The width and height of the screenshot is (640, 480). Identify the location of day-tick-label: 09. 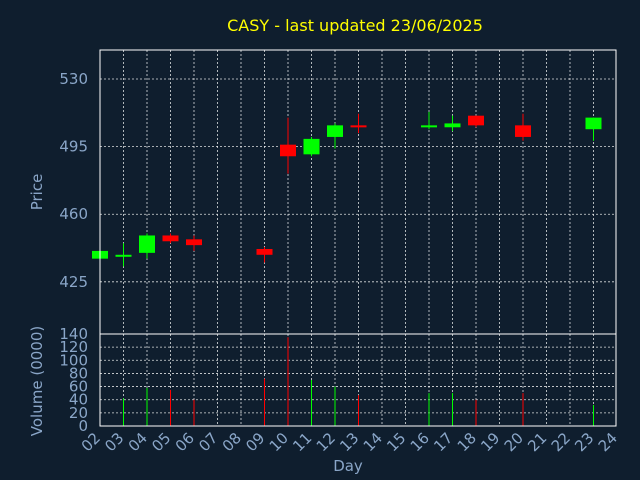
(255, 442).